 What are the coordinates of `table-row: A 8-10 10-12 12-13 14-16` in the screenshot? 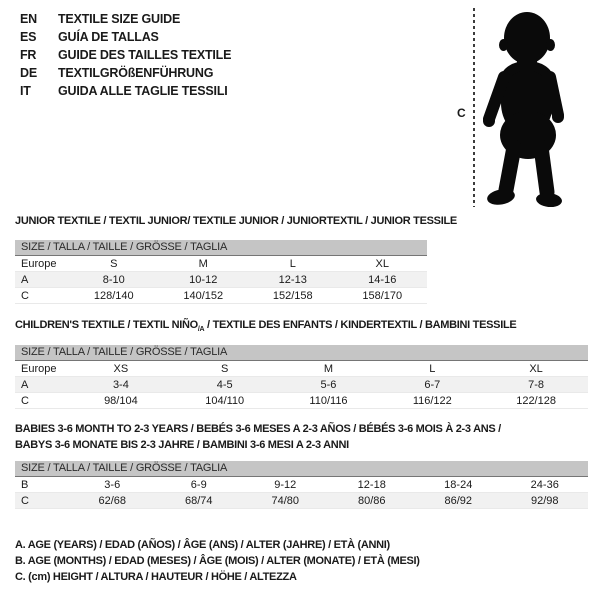 It's located at (221, 280).